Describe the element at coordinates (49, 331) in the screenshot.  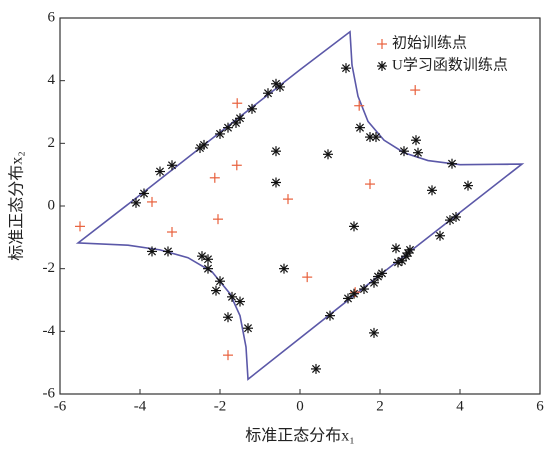
I see `y-tick-label: -4` at that location.